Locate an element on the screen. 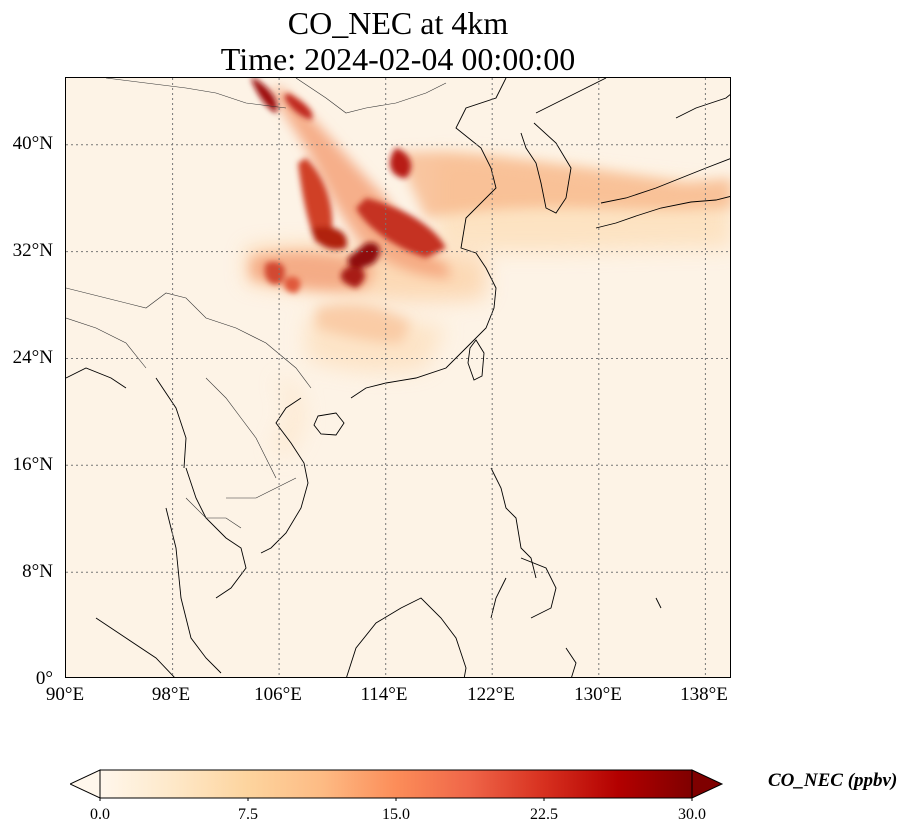 The image size is (920, 836). lat-label-16n: 16°N is located at coordinates (32, 464).